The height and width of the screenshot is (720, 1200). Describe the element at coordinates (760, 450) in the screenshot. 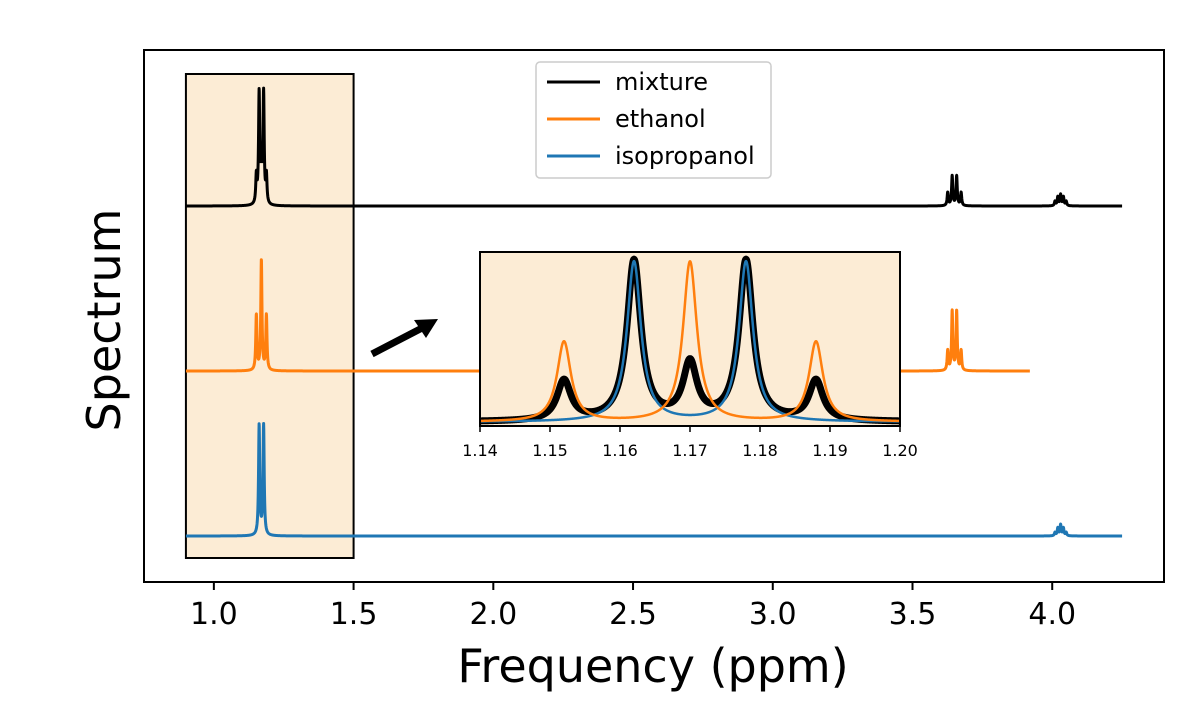

I see `inset-x-tick-label: 1.18` at that location.